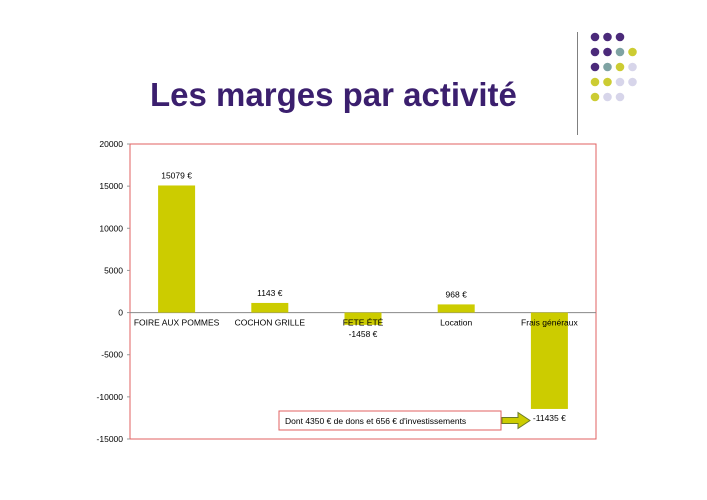 This screenshot has height=500, width=707. I want to click on y-tick-label: 15000, so click(111, 186).